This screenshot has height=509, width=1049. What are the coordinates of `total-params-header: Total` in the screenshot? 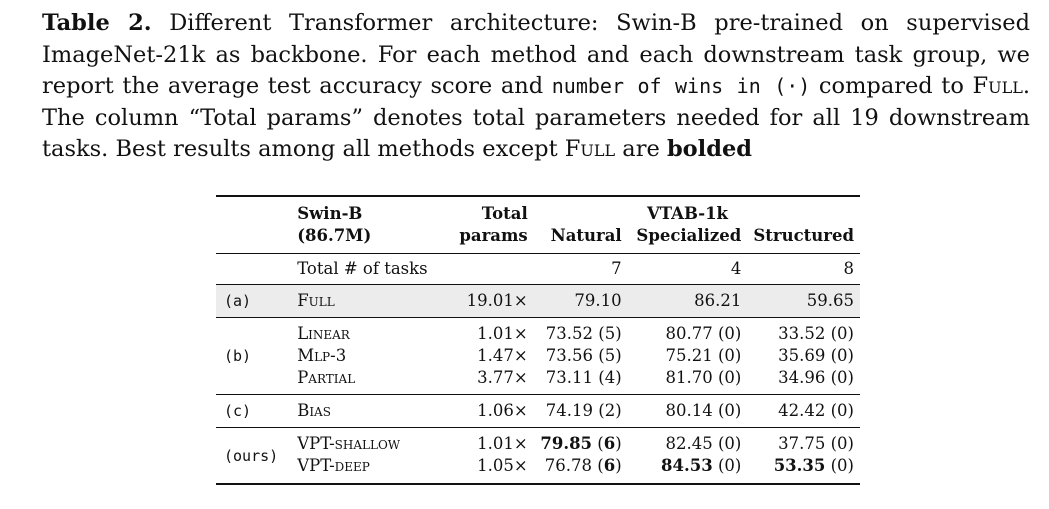 It's located at (504, 213).